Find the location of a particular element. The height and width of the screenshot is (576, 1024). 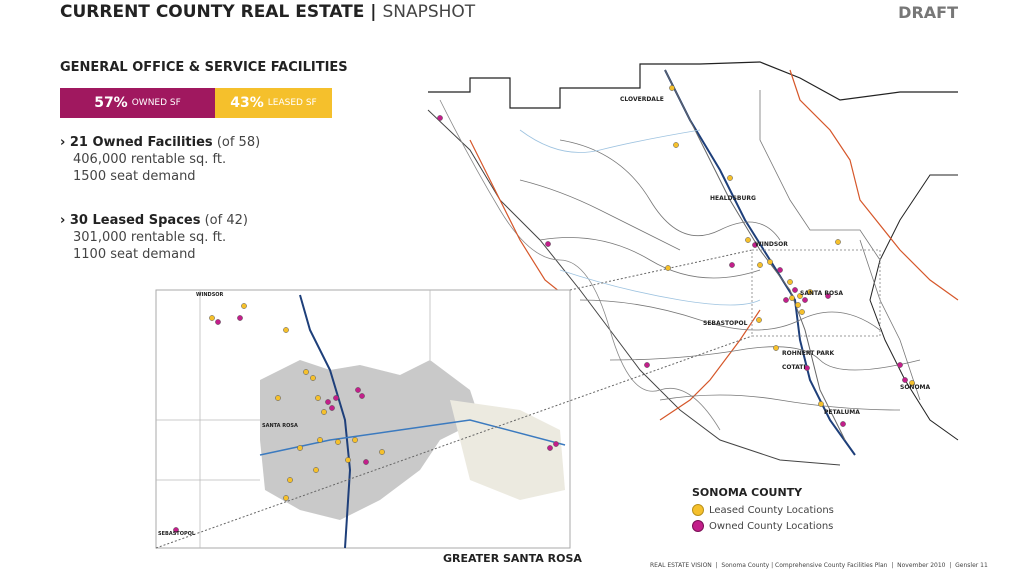

place-label: SANTA ROSA is located at coordinates (821, 293).